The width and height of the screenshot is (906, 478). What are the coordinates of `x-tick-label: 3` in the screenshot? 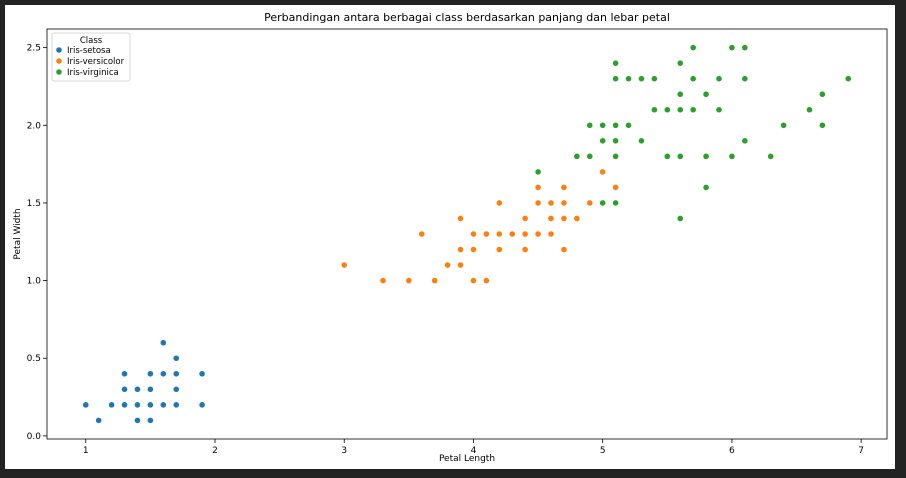 It's located at (344, 451).